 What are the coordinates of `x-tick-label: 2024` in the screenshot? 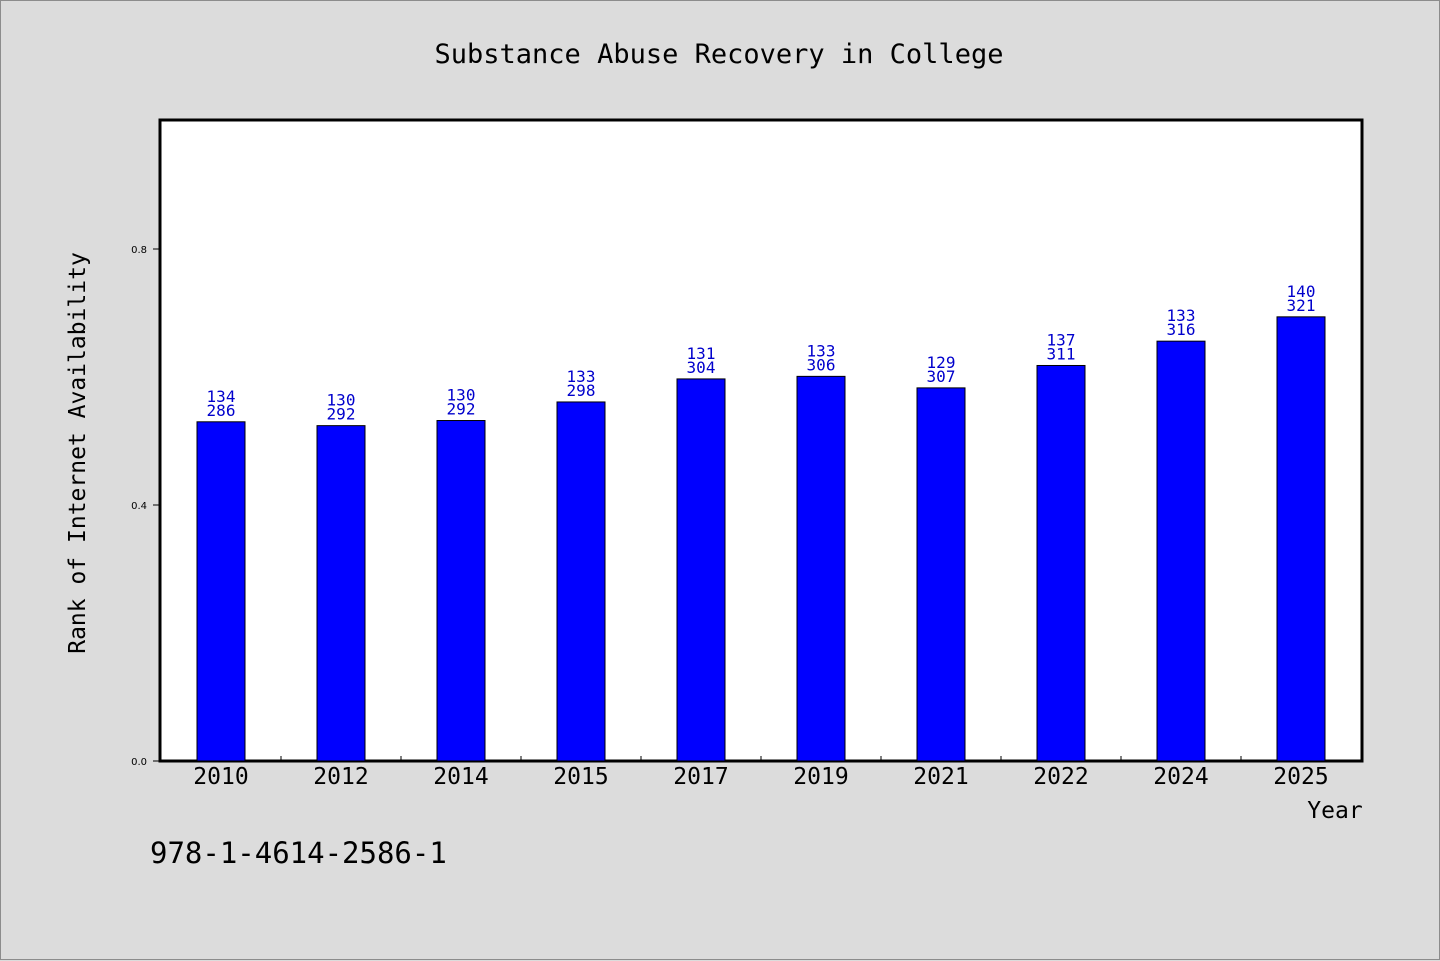 It's located at (1180, 777).